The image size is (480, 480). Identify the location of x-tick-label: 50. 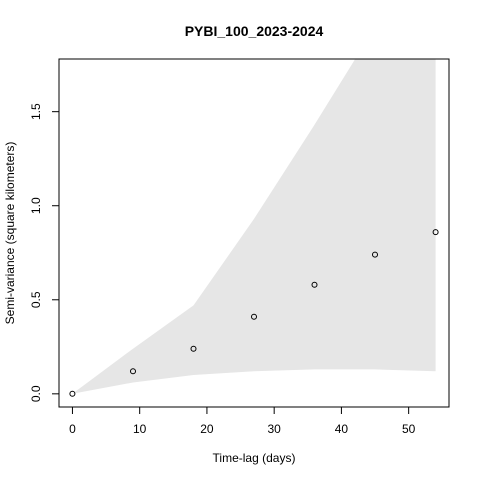
(409, 429).